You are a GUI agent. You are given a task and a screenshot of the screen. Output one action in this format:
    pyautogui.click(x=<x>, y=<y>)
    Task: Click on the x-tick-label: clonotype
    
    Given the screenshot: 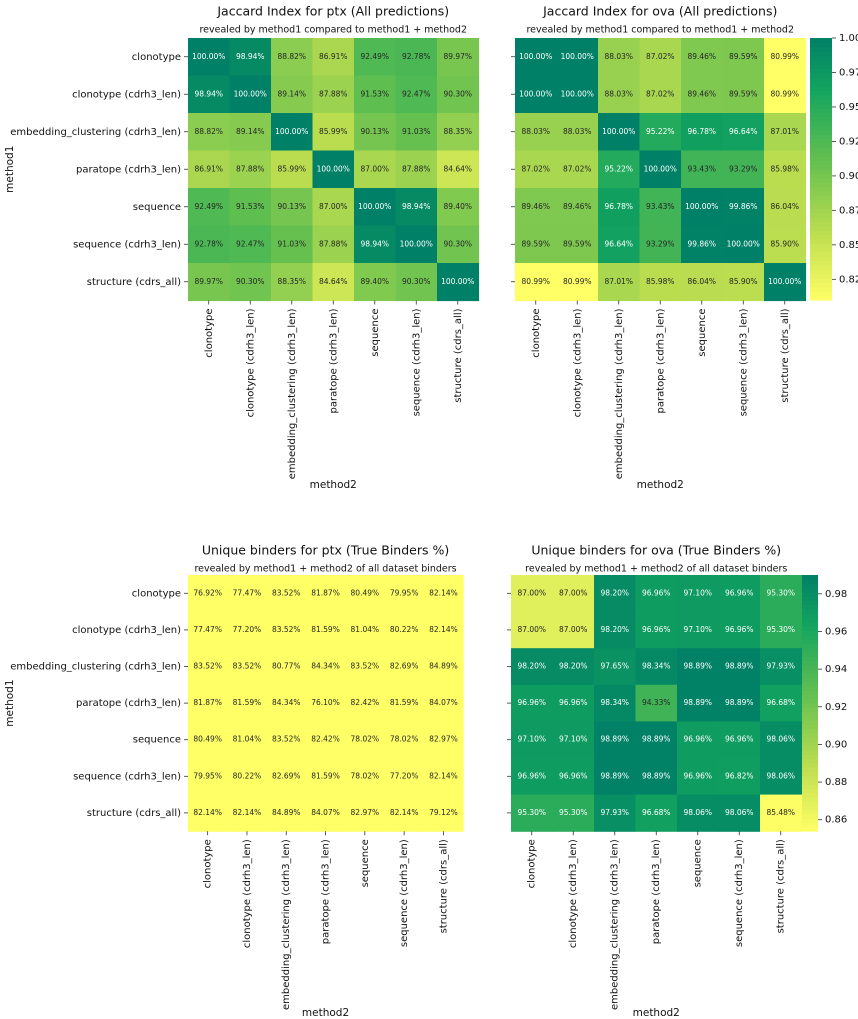 What is the action you would take?
    pyautogui.click(x=532, y=863)
    